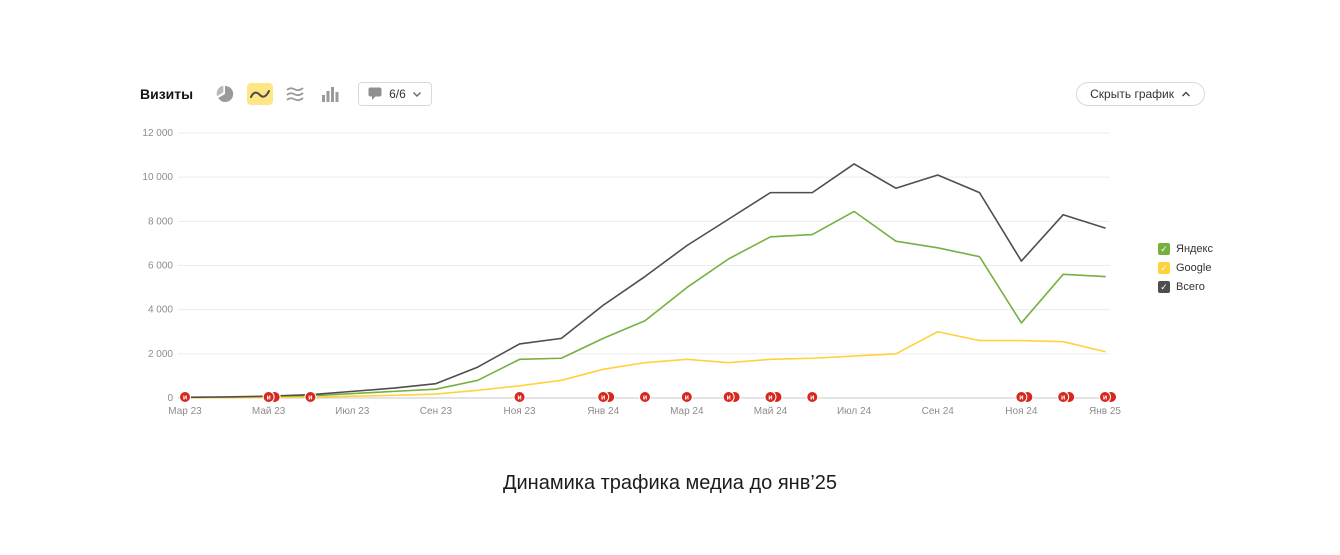 This screenshot has height=555, width=1340. I want to click on stacked-area-chart-icon, so click(295, 94).